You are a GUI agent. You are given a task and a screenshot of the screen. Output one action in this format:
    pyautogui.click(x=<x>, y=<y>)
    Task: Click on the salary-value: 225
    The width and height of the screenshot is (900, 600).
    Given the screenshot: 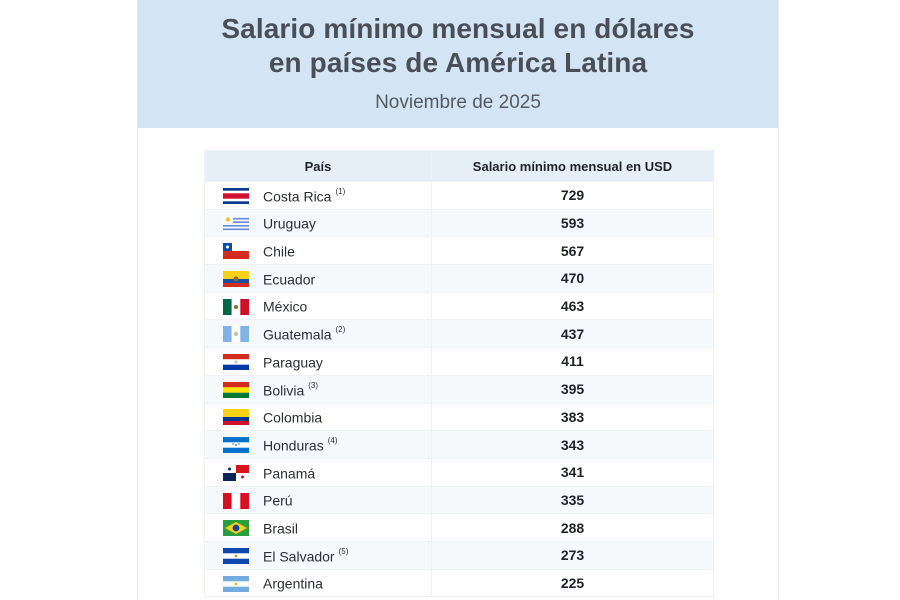 What is the action you would take?
    pyautogui.click(x=572, y=583)
    